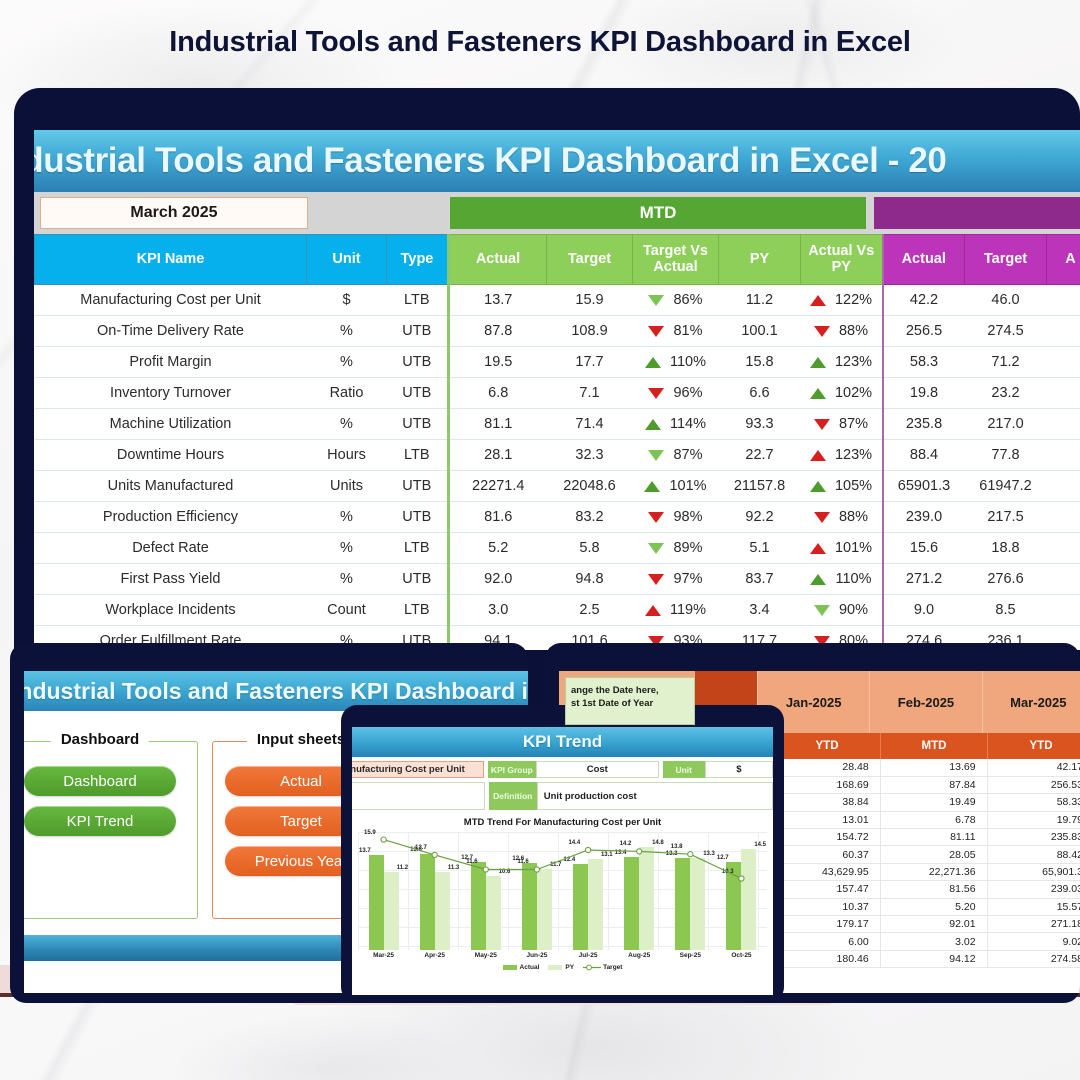 This screenshot has width=1080, height=1080. I want to click on cell-ytd-actual: 256.5, so click(923, 331).